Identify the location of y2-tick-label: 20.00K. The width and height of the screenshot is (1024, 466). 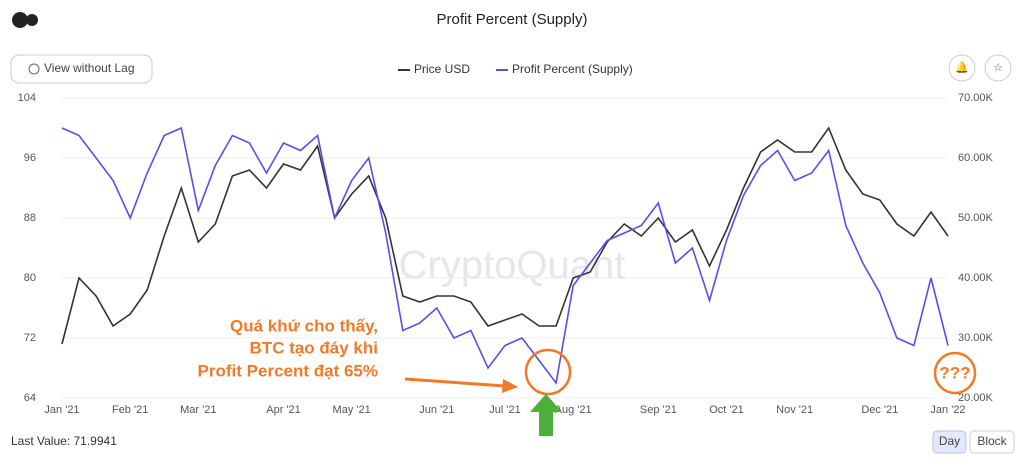
(976, 398).